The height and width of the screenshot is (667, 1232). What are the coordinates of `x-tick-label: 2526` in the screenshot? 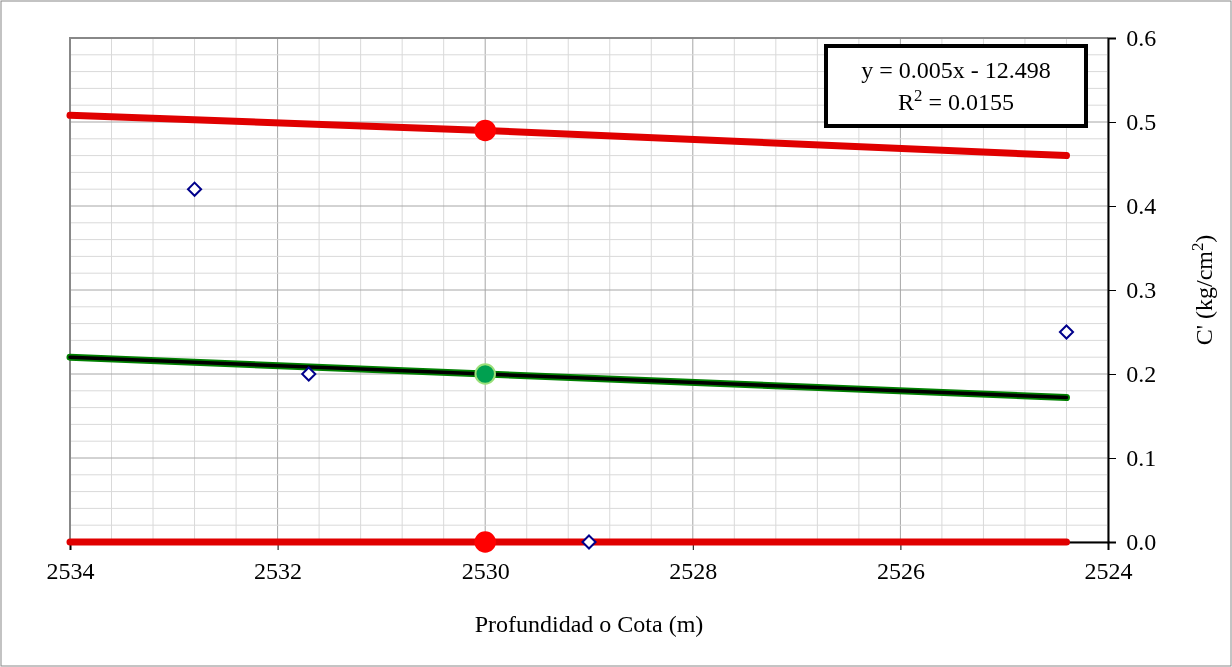 It's located at (900, 571).